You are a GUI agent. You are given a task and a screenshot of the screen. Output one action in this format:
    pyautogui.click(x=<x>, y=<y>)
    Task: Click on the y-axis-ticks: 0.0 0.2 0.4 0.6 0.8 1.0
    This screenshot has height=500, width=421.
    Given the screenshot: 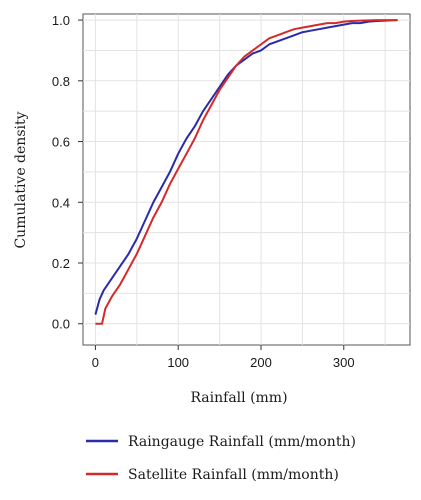 What is the action you would take?
    pyautogui.click(x=67, y=172)
    